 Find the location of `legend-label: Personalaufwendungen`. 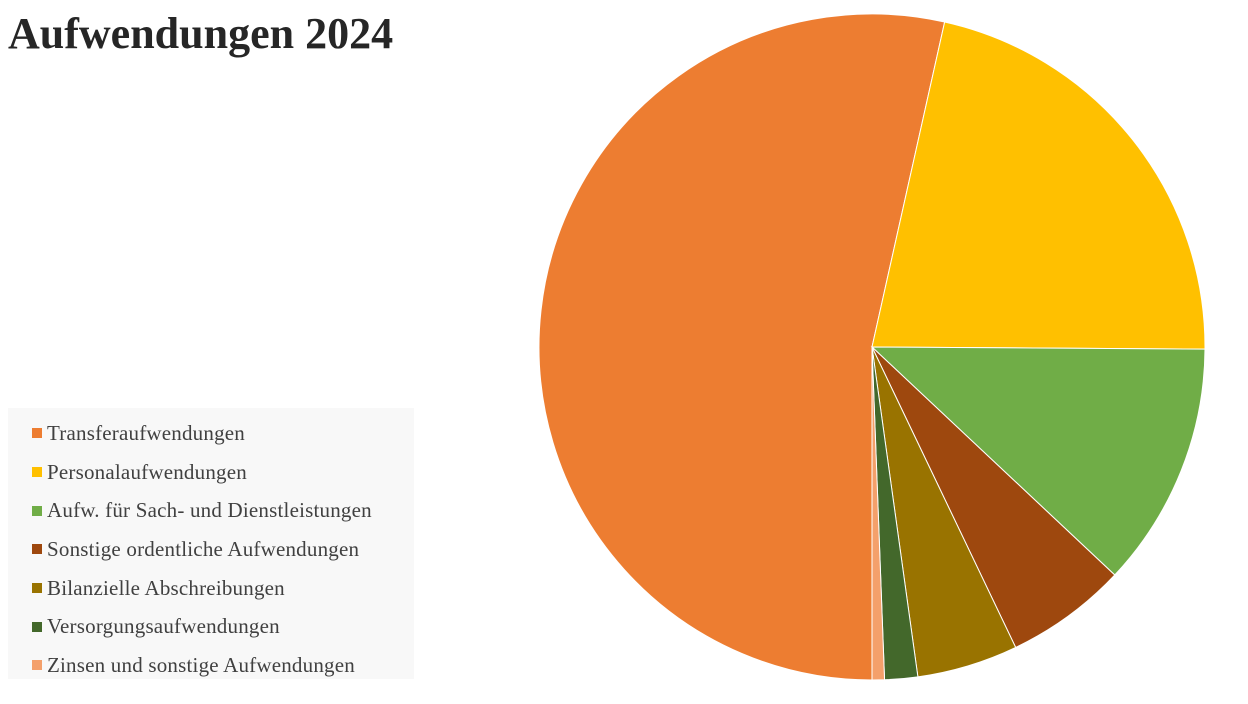

legend-label: Personalaufwendungen is located at coordinates (147, 471).